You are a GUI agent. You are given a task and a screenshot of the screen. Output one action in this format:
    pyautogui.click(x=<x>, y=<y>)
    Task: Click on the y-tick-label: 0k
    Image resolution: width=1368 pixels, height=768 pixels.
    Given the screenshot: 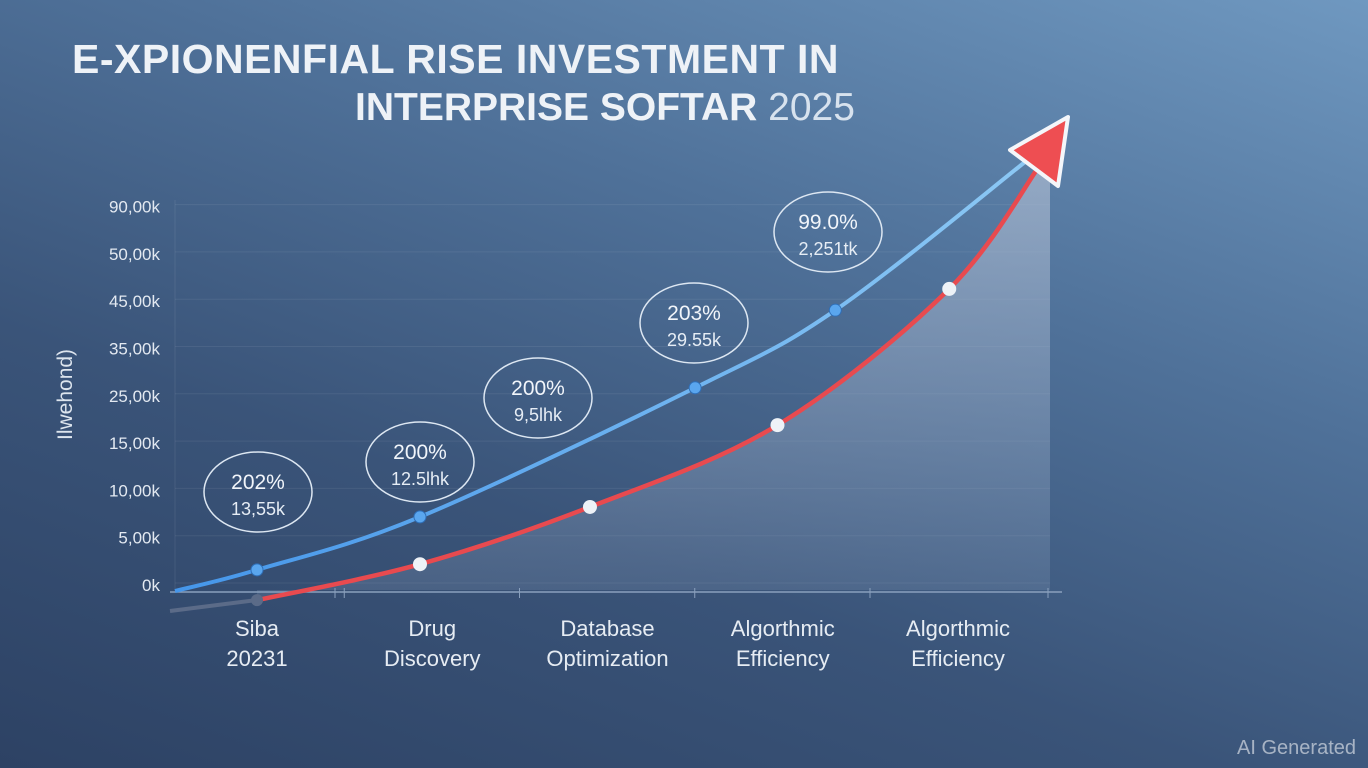 What is the action you would take?
    pyautogui.click(x=151, y=585)
    